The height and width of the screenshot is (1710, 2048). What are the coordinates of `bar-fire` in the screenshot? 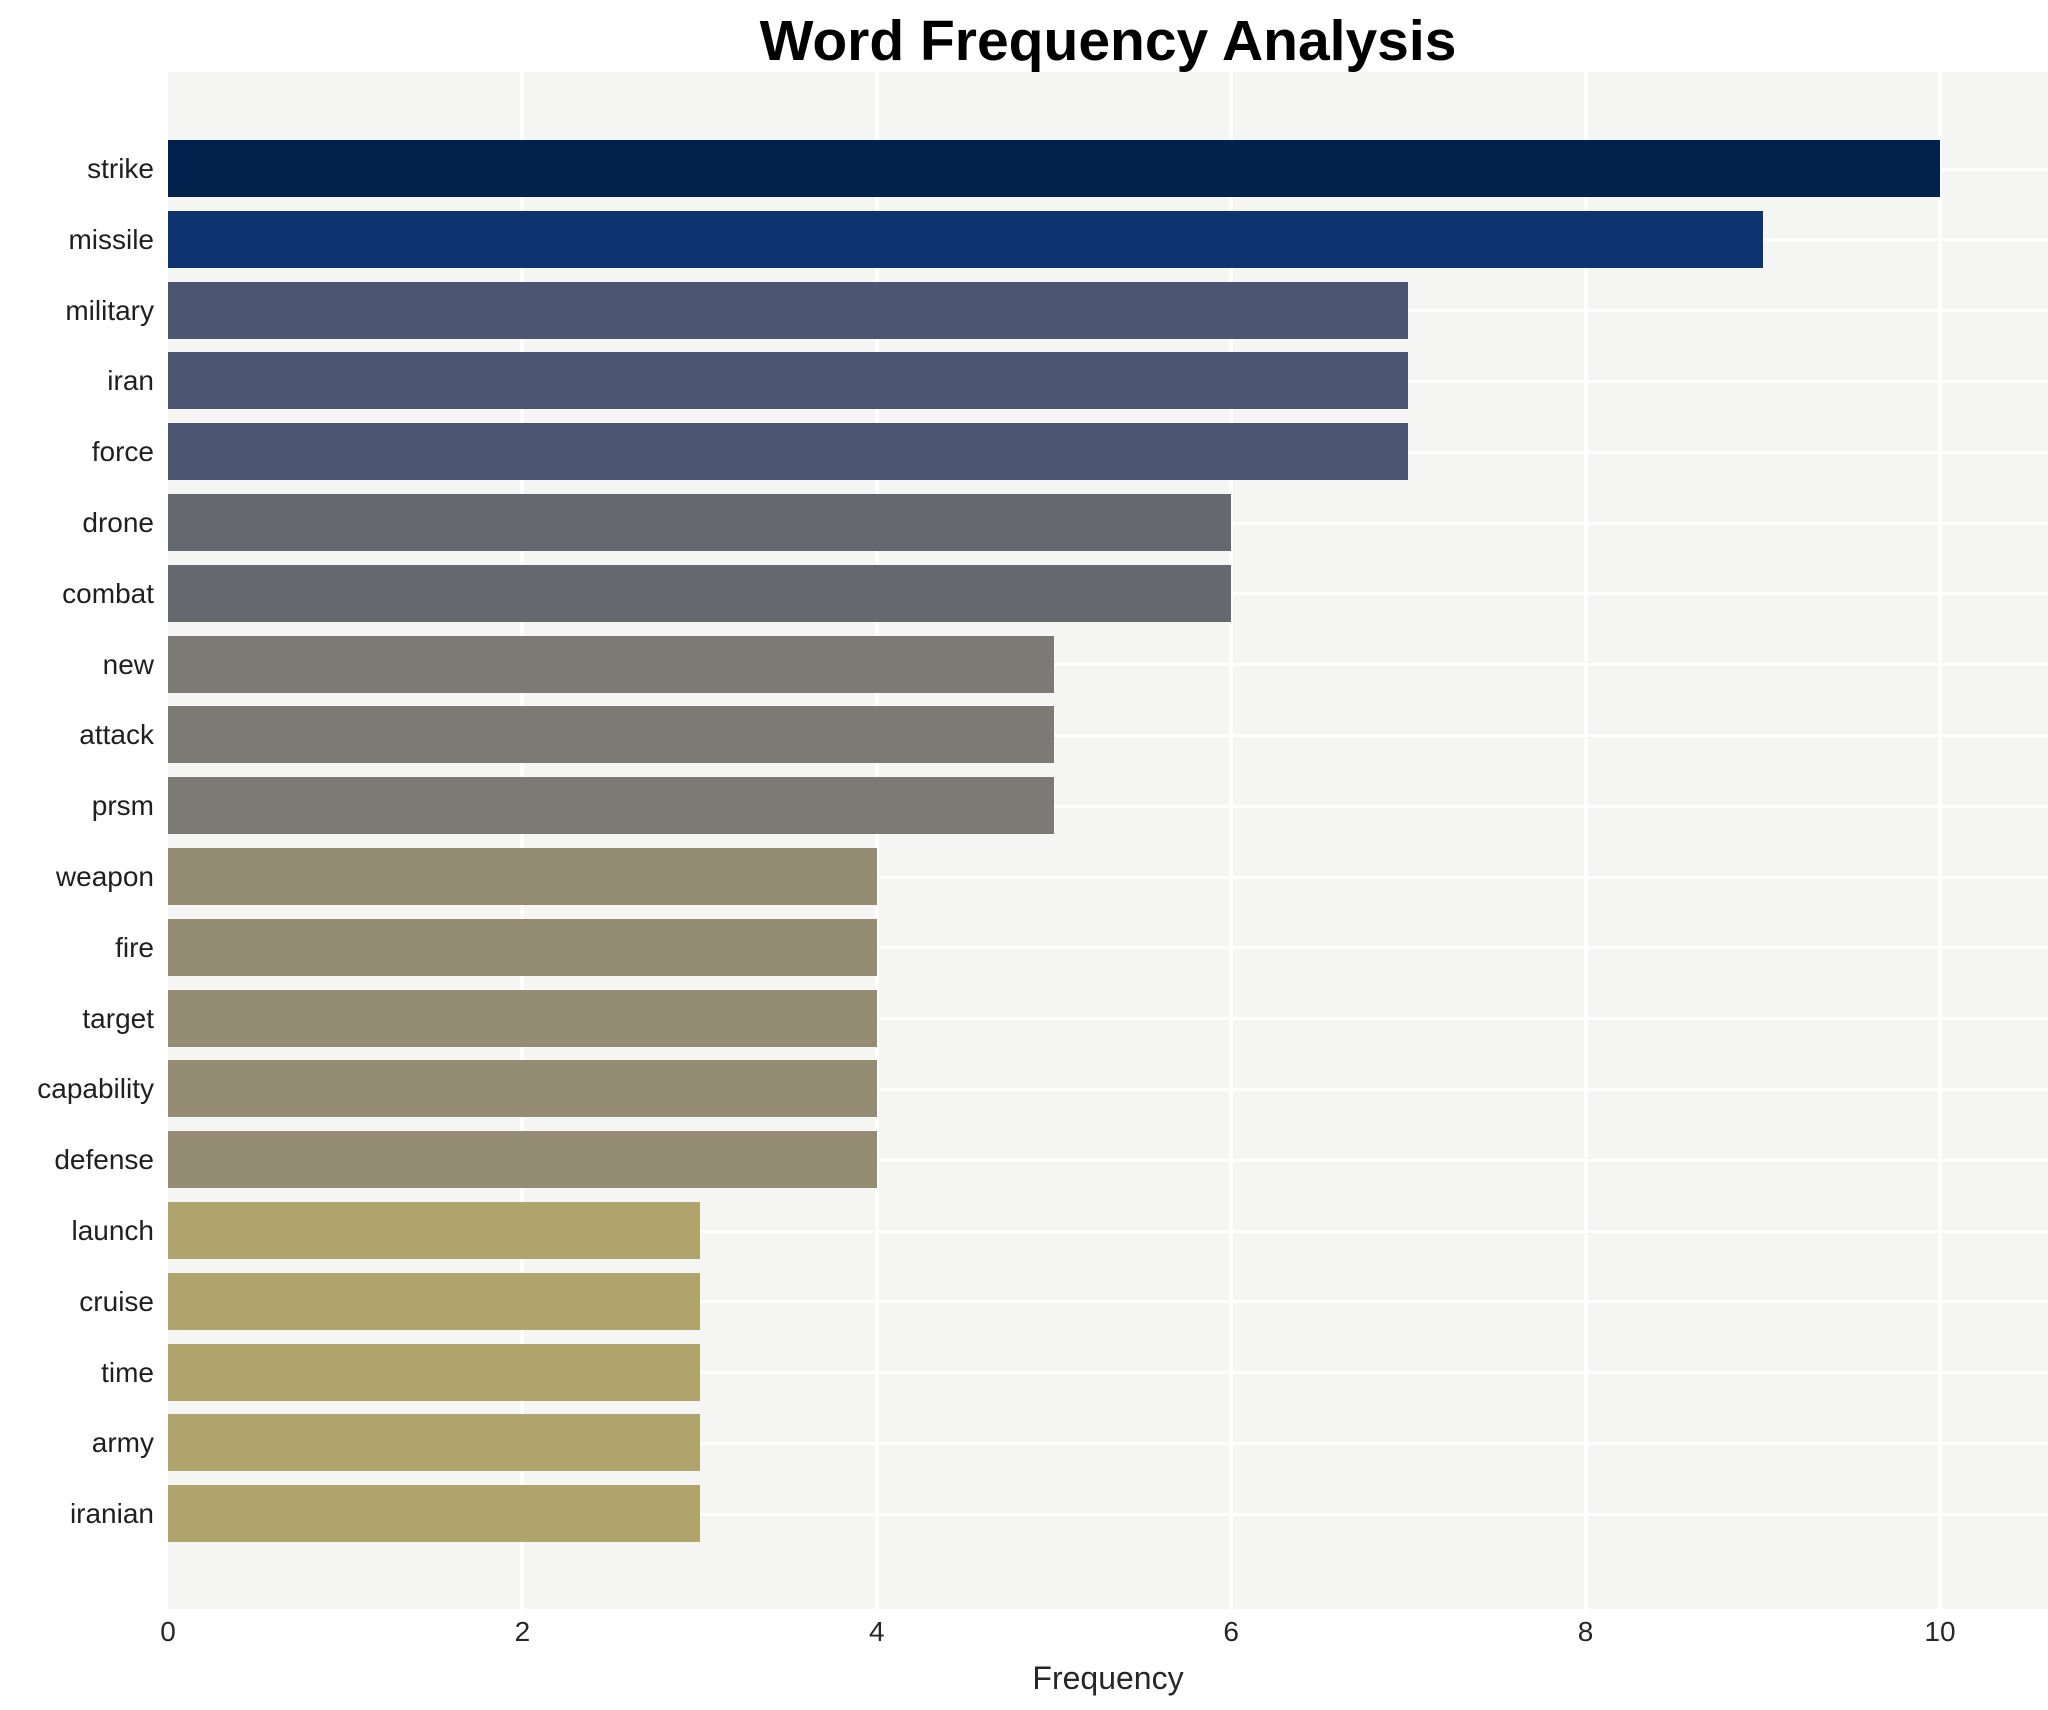 It's located at (522, 947).